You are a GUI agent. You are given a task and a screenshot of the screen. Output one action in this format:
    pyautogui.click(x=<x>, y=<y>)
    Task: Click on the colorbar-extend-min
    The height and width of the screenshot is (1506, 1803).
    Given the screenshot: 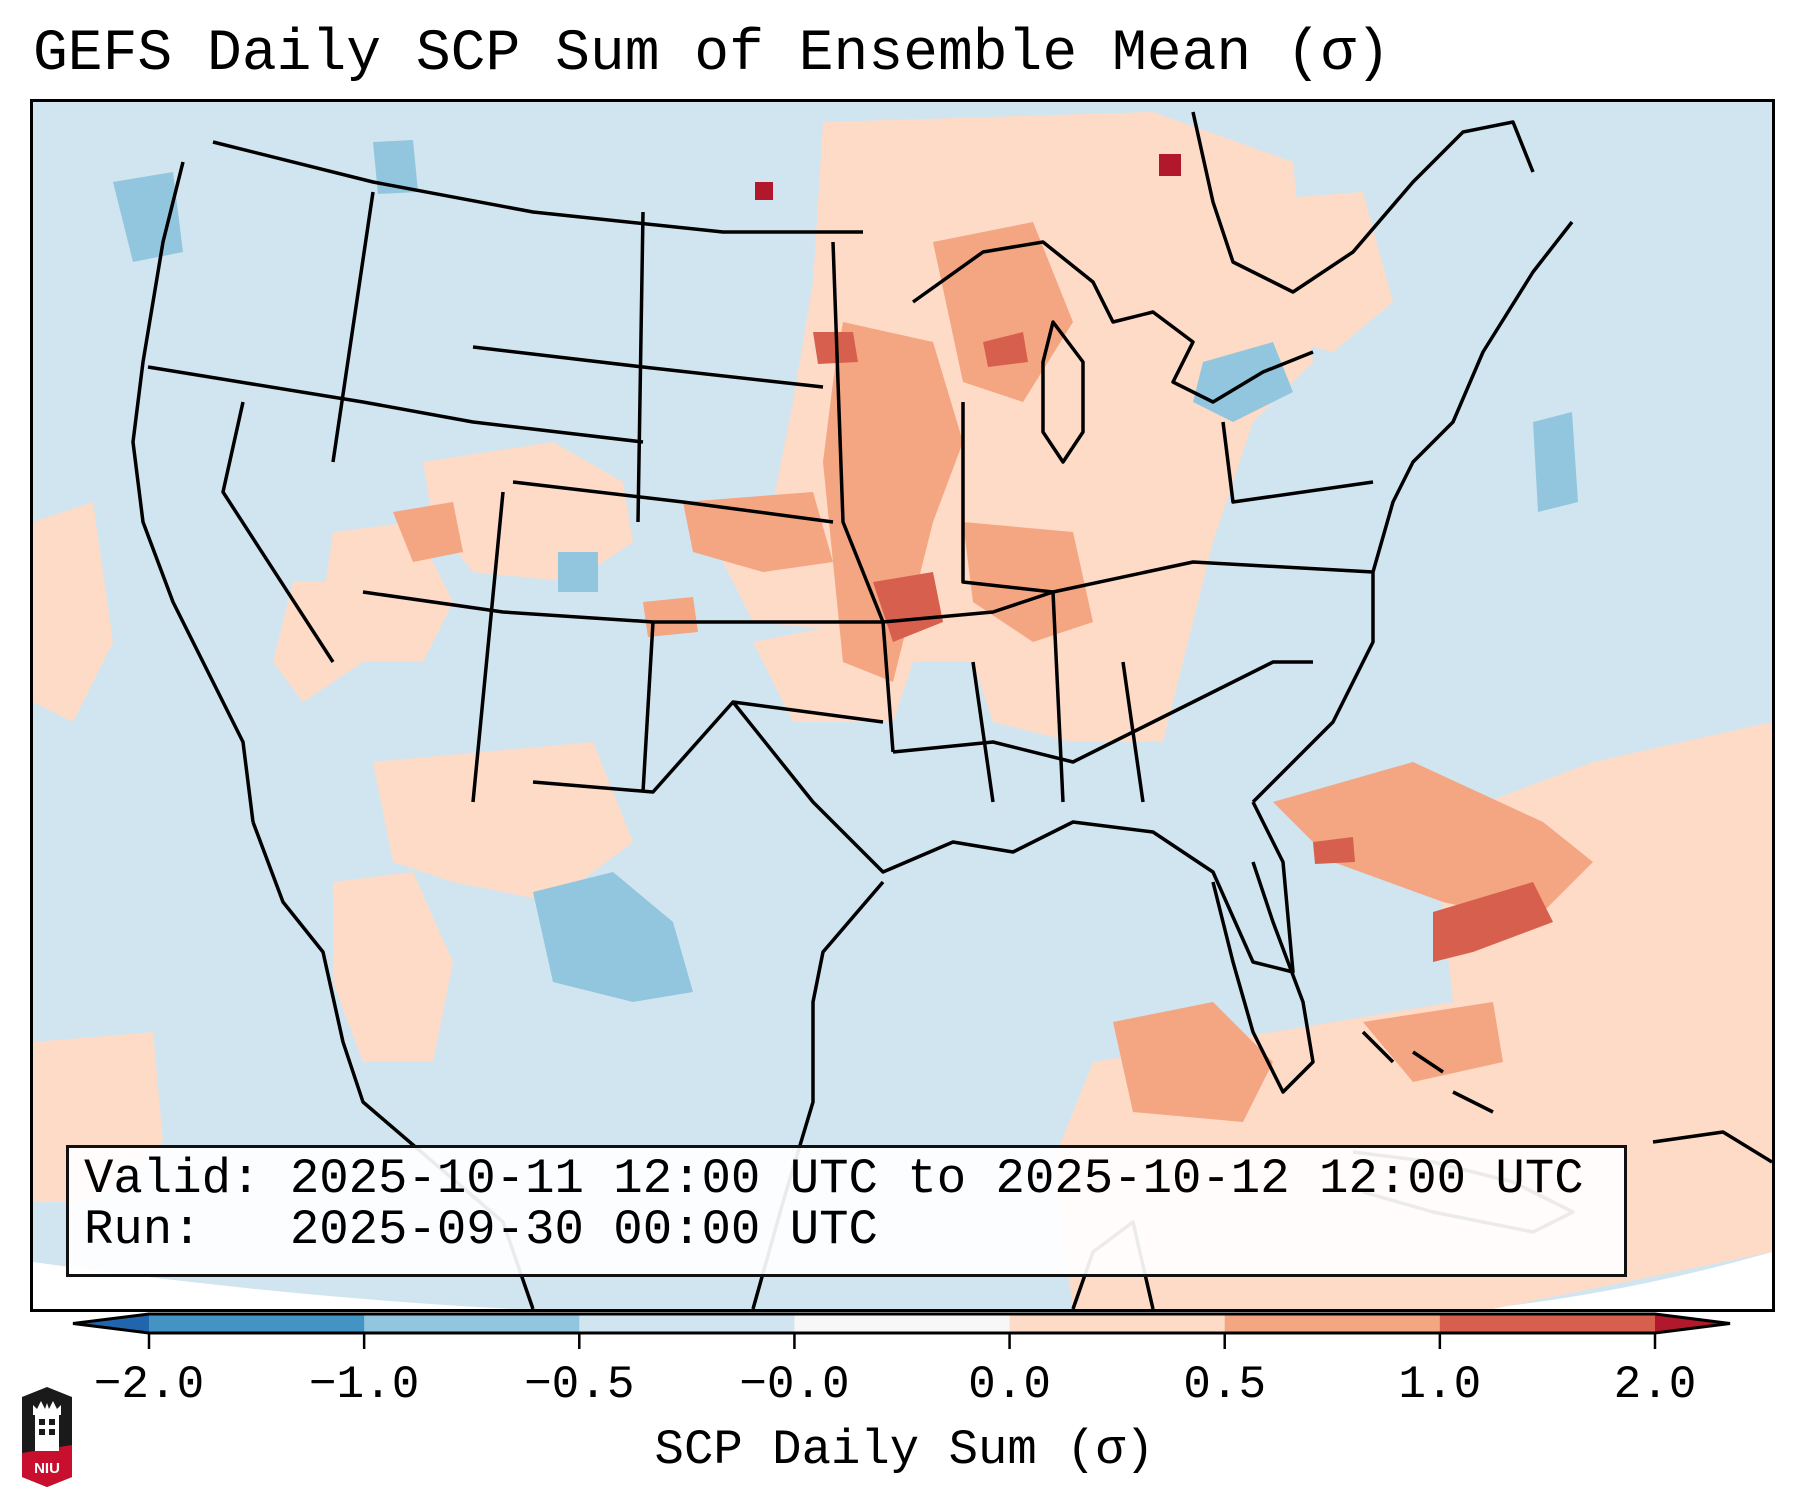 What is the action you would take?
    pyautogui.click(x=111, y=1323)
    